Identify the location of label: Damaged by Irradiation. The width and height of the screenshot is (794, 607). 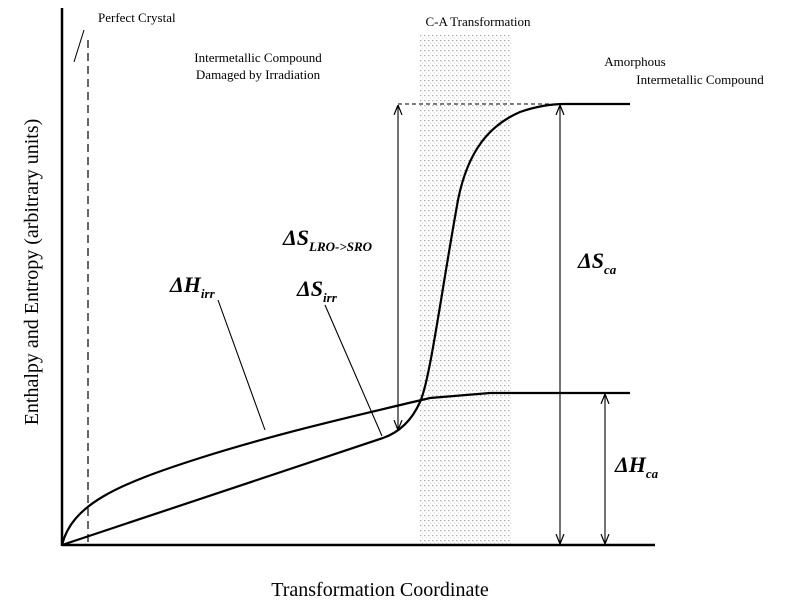
(258, 74).